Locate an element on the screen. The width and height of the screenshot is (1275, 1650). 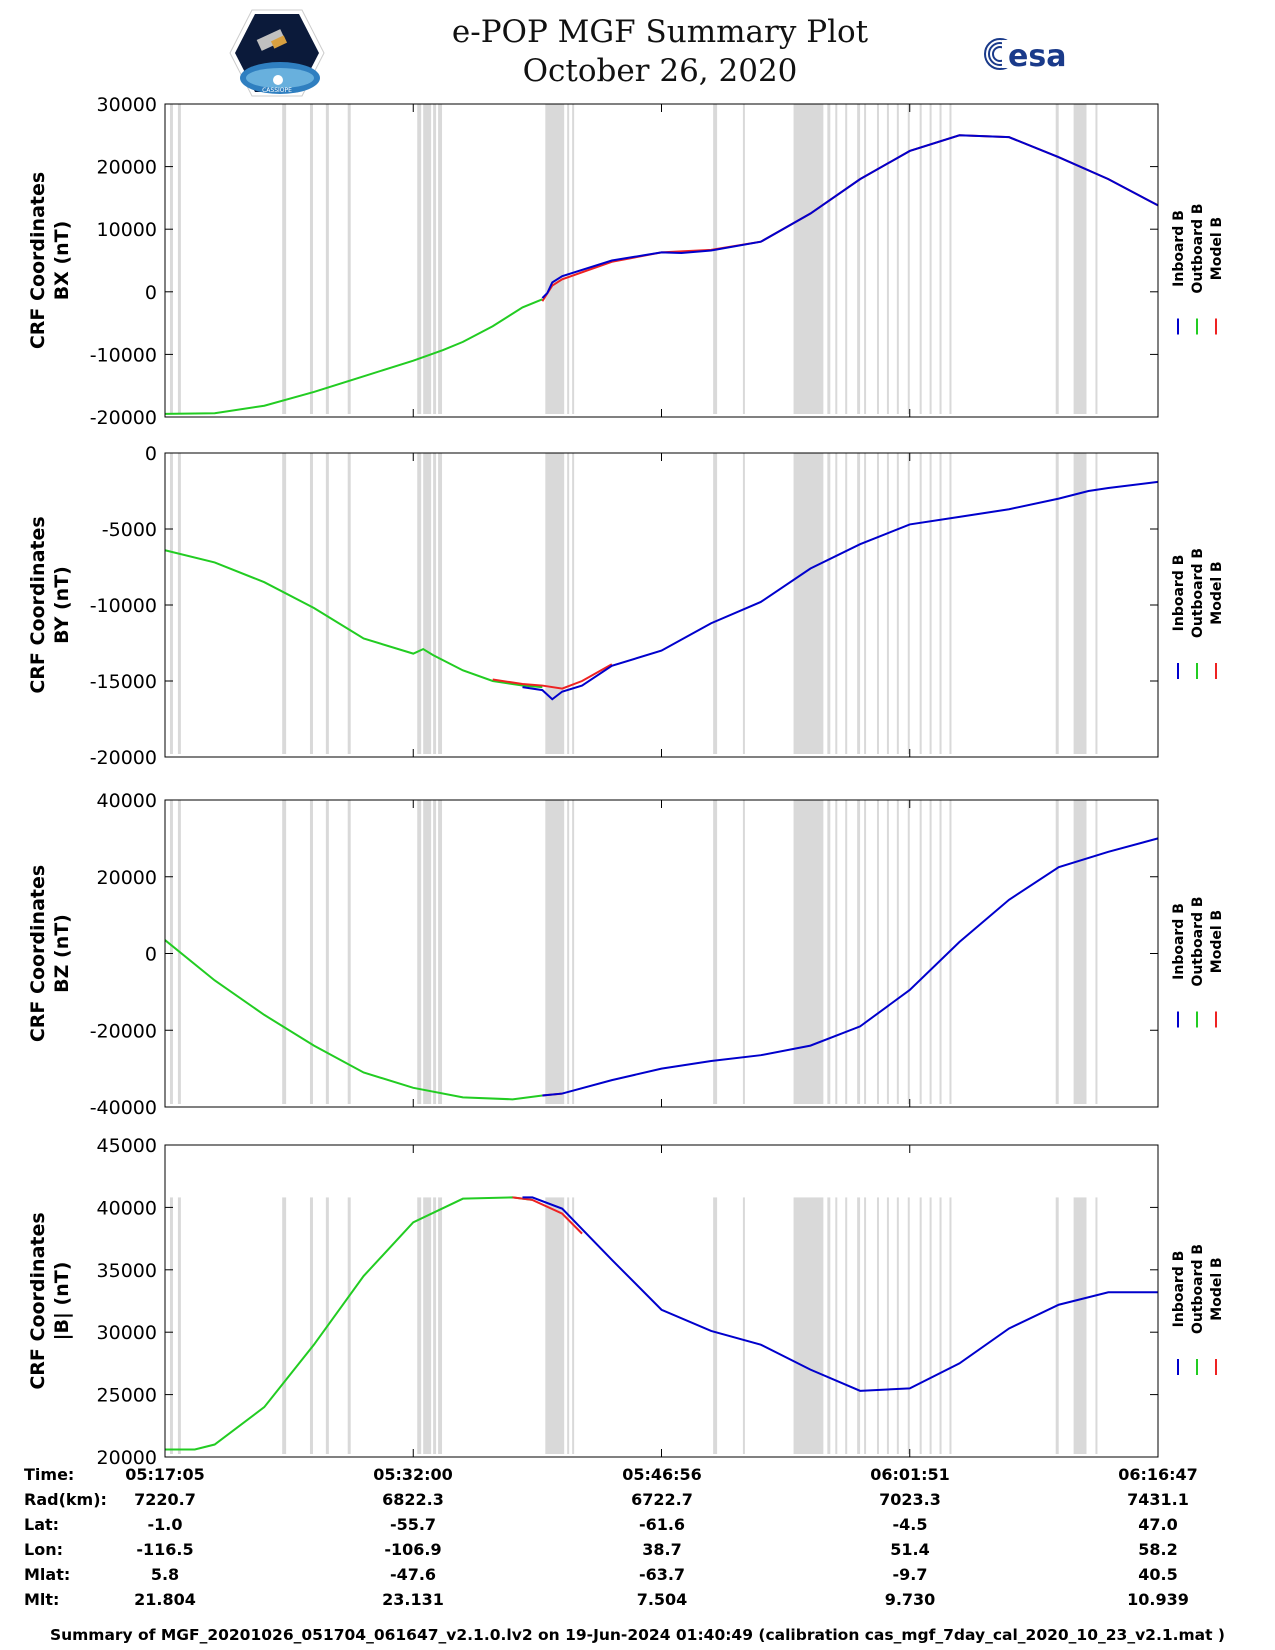
series-line-model-b is located at coordinates (552, 676).